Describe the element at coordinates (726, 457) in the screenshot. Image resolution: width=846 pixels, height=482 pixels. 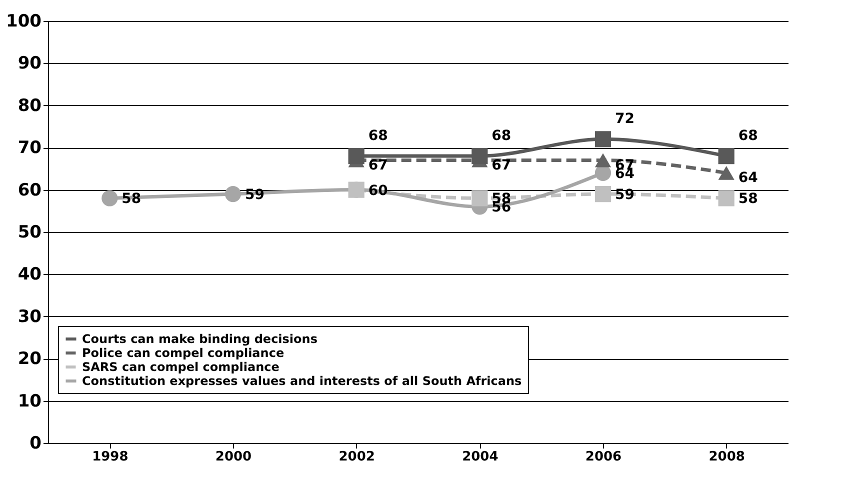
I see `x-tick-label: 2008` at that location.